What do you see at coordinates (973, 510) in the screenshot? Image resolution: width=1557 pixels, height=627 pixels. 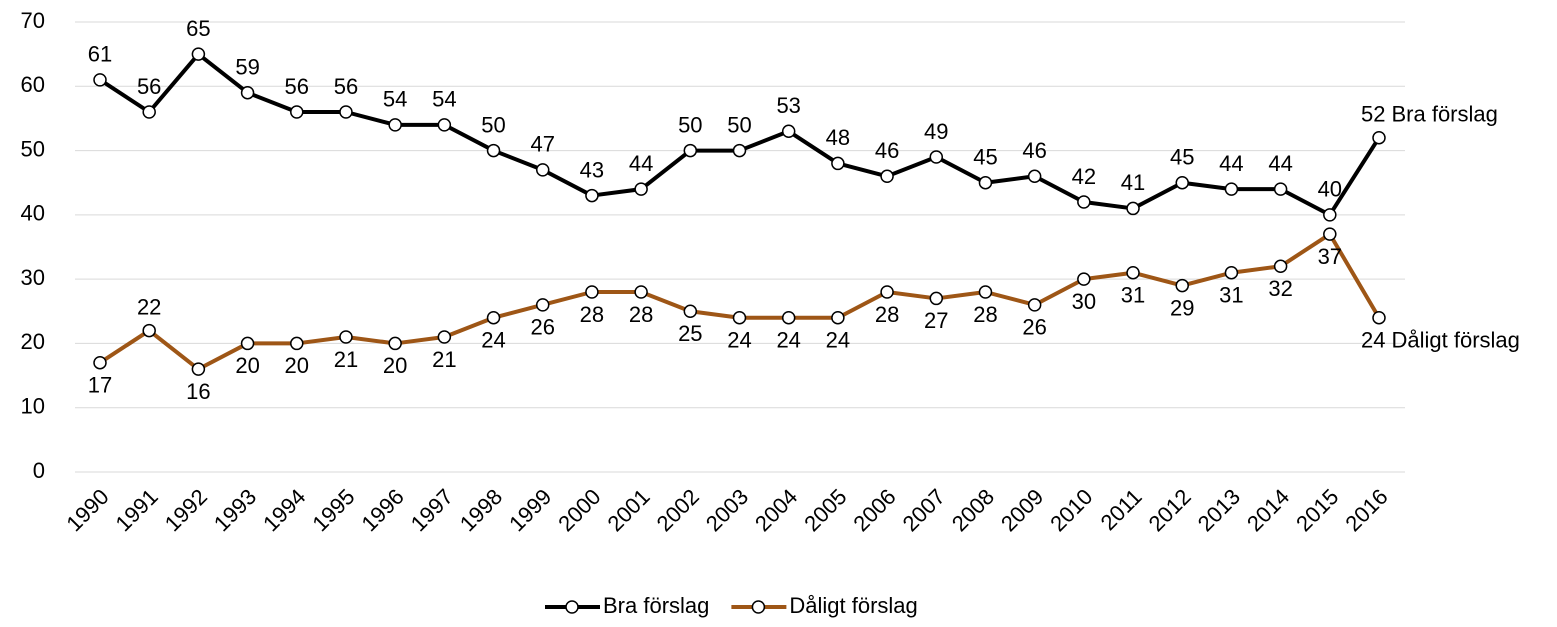 I see `x-tick-label: 2008` at bounding box center [973, 510].